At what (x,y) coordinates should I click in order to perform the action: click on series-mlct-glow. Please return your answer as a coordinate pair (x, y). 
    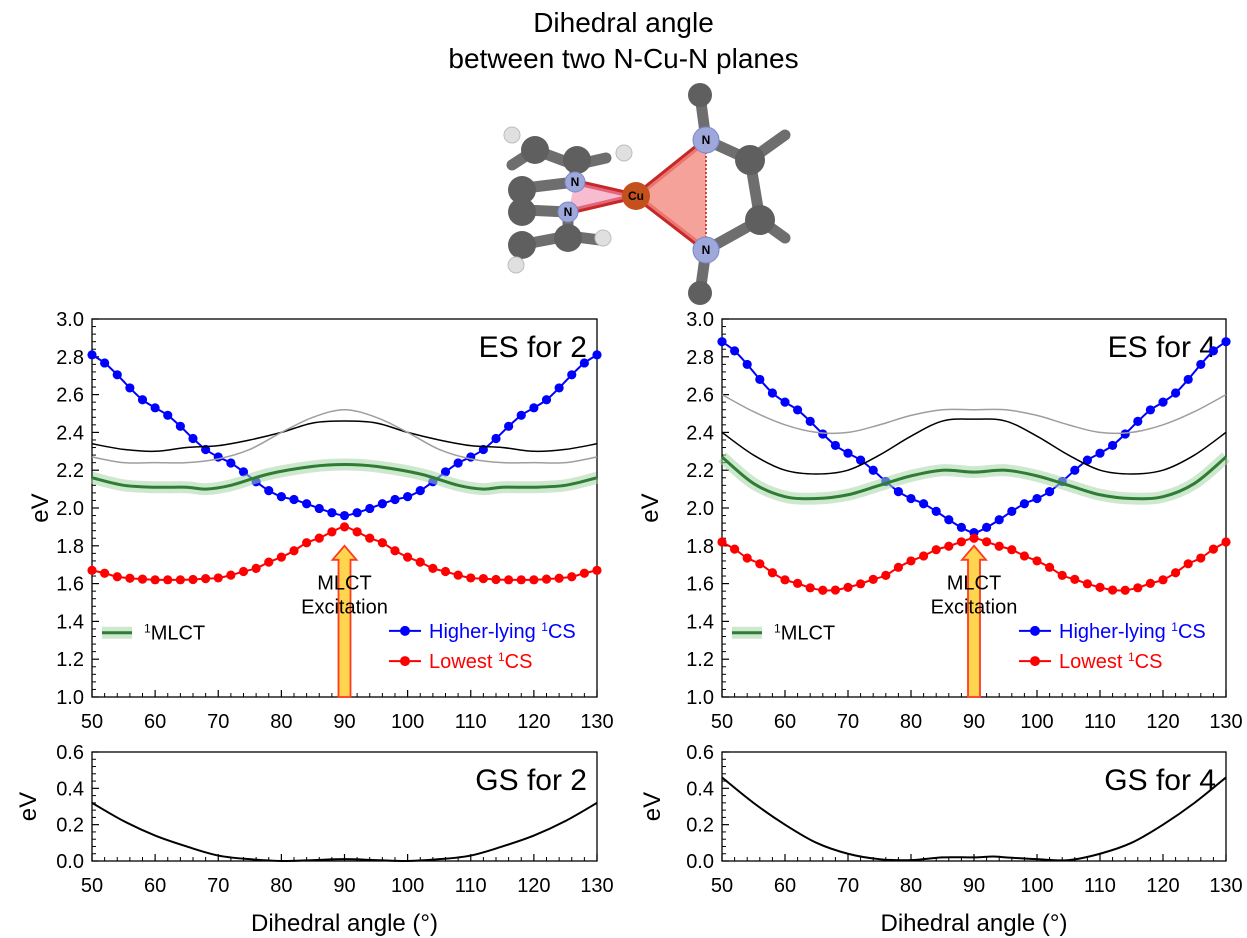
    Looking at the image, I should click on (344, 477).